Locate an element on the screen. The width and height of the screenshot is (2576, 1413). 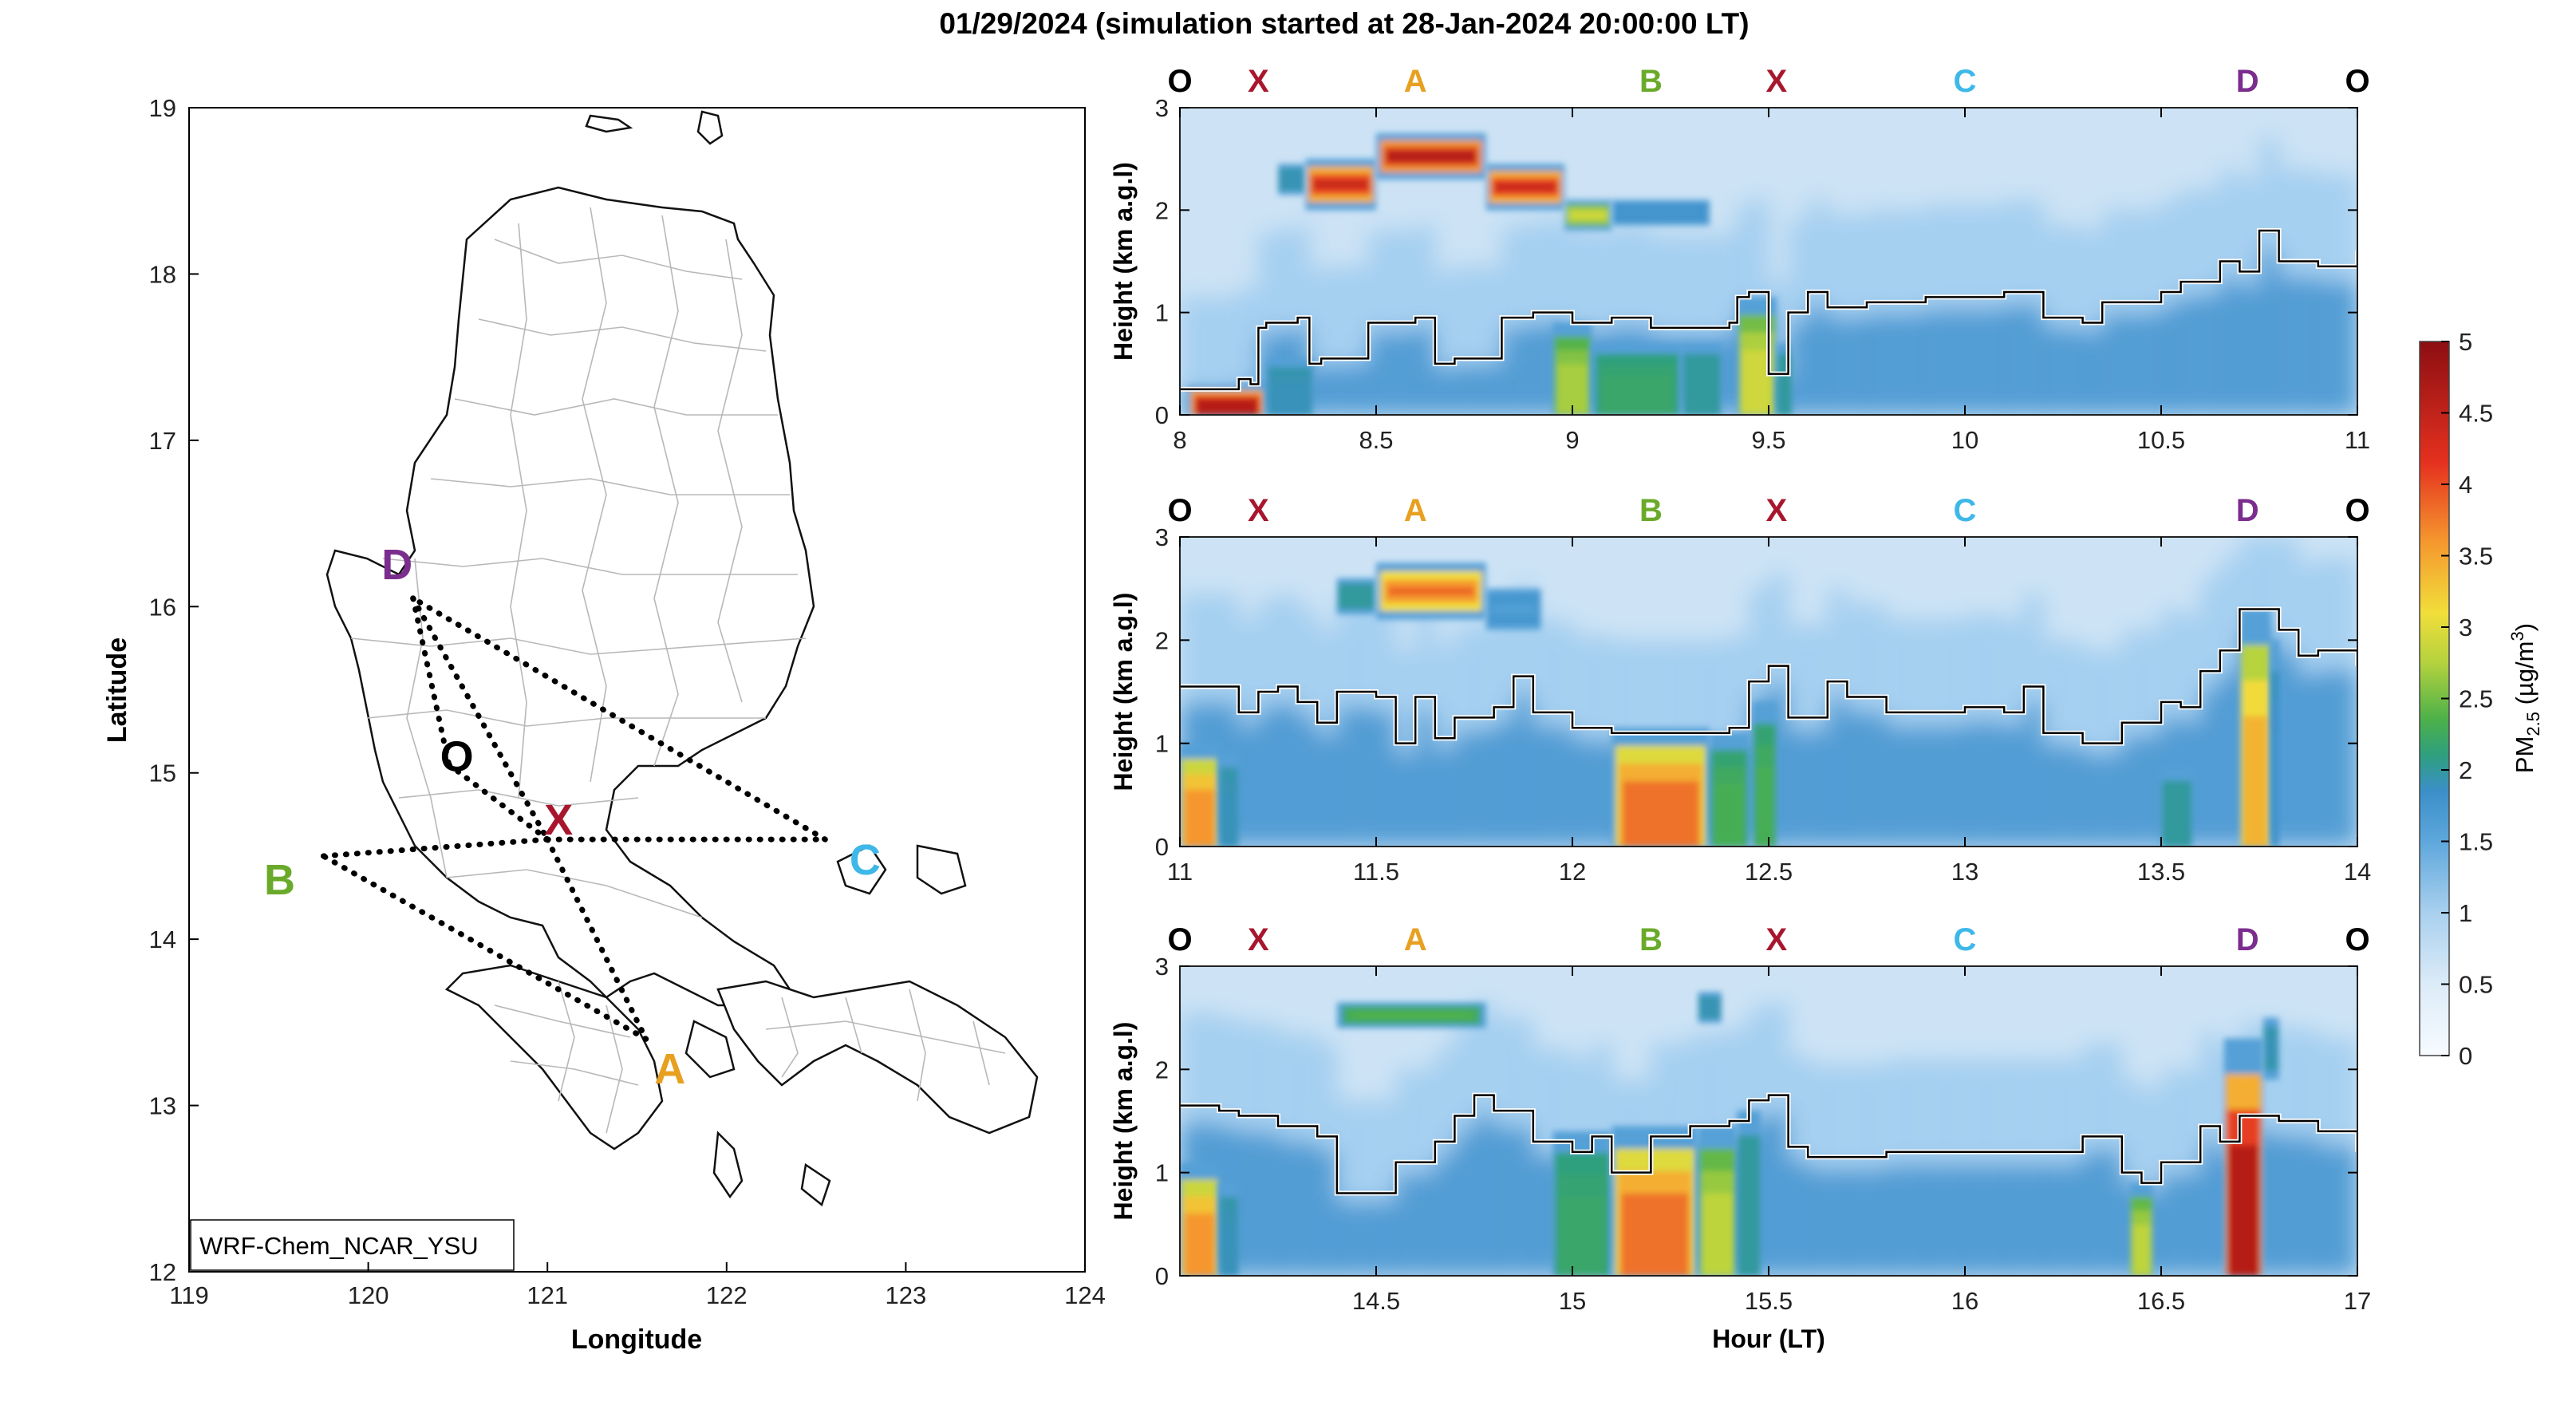
colorbar-tick-label: 1 is located at coordinates (2465, 913).